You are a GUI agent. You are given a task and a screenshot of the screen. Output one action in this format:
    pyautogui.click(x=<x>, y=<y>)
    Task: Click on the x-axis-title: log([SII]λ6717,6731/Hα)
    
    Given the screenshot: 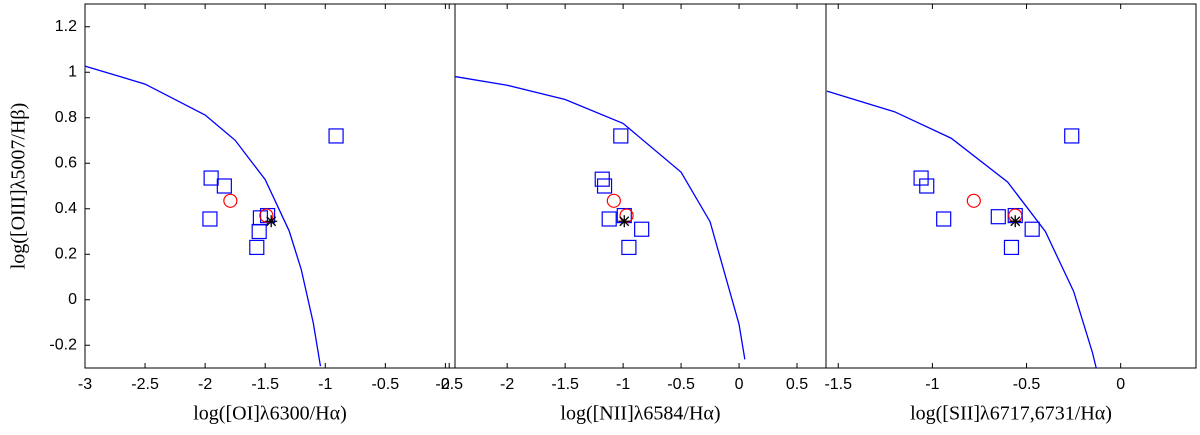 What is the action you would take?
    pyautogui.click(x=1011, y=414)
    